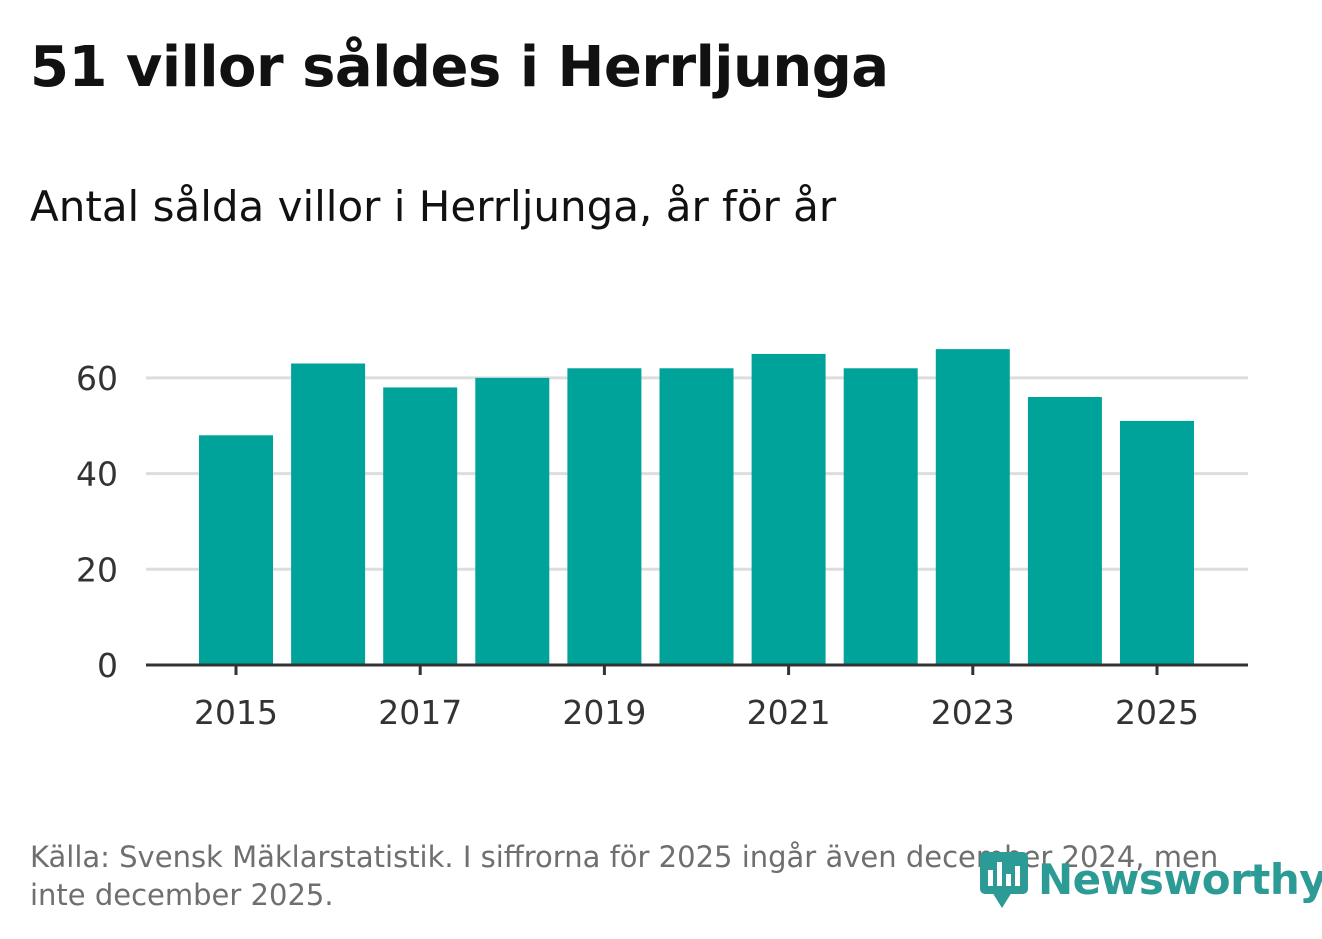  I want to click on x-axis, so click(697, 669).